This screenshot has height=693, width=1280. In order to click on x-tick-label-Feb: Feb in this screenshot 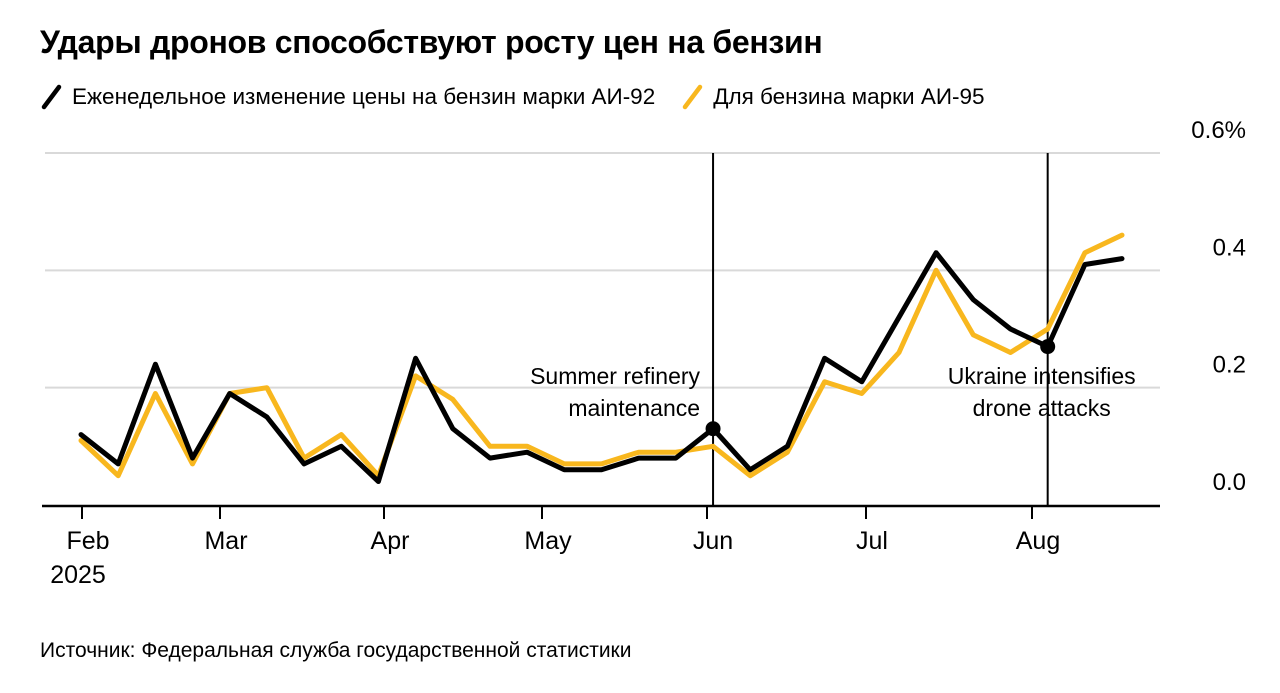, I will do `click(87, 541)`.